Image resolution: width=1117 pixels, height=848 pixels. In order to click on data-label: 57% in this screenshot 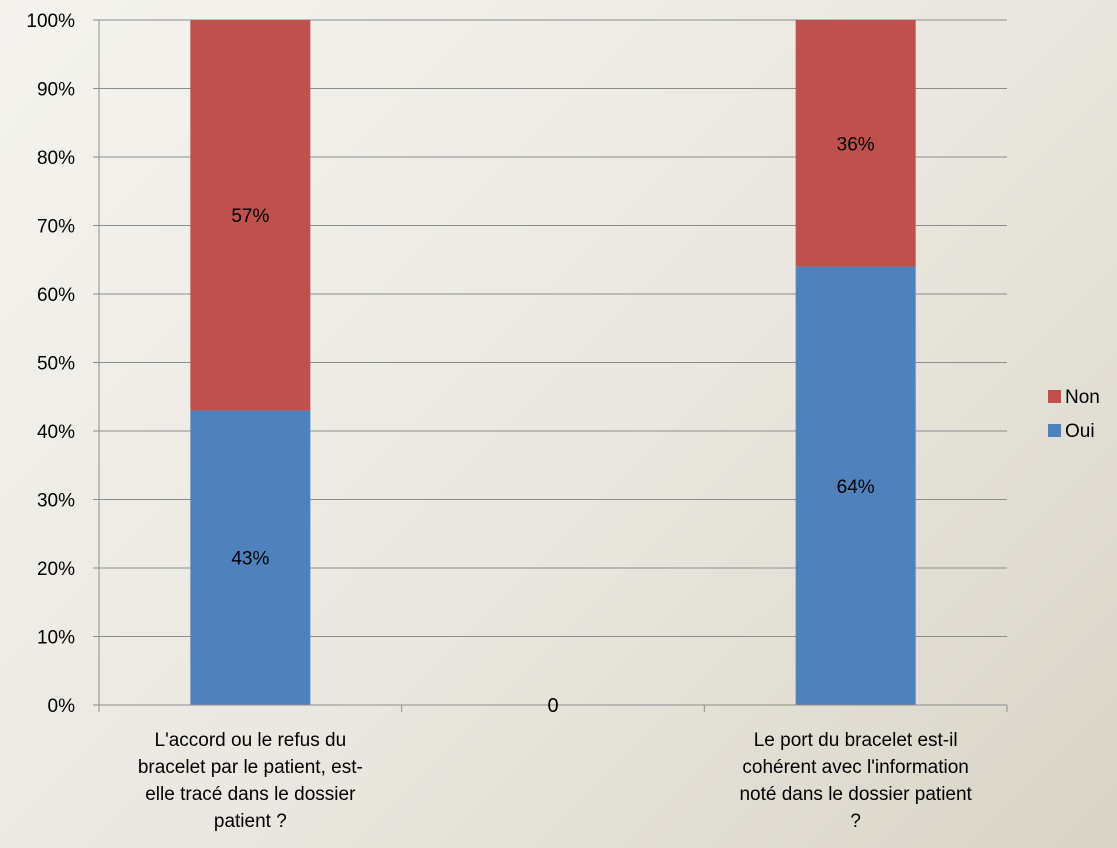, I will do `click(250, 216)`.